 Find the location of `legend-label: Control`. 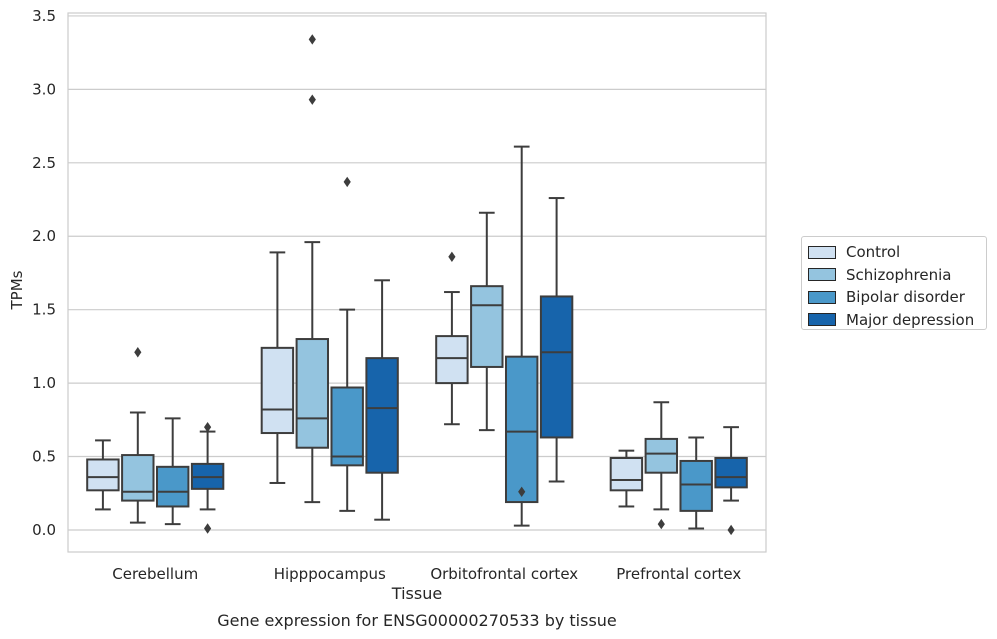

legend-label: Control is located at coordinates (873, 252).